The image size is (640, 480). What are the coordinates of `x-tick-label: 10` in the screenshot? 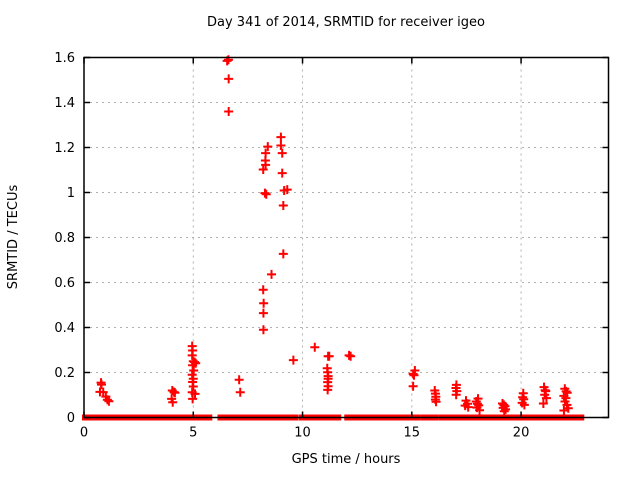 It's located at (302, 433).